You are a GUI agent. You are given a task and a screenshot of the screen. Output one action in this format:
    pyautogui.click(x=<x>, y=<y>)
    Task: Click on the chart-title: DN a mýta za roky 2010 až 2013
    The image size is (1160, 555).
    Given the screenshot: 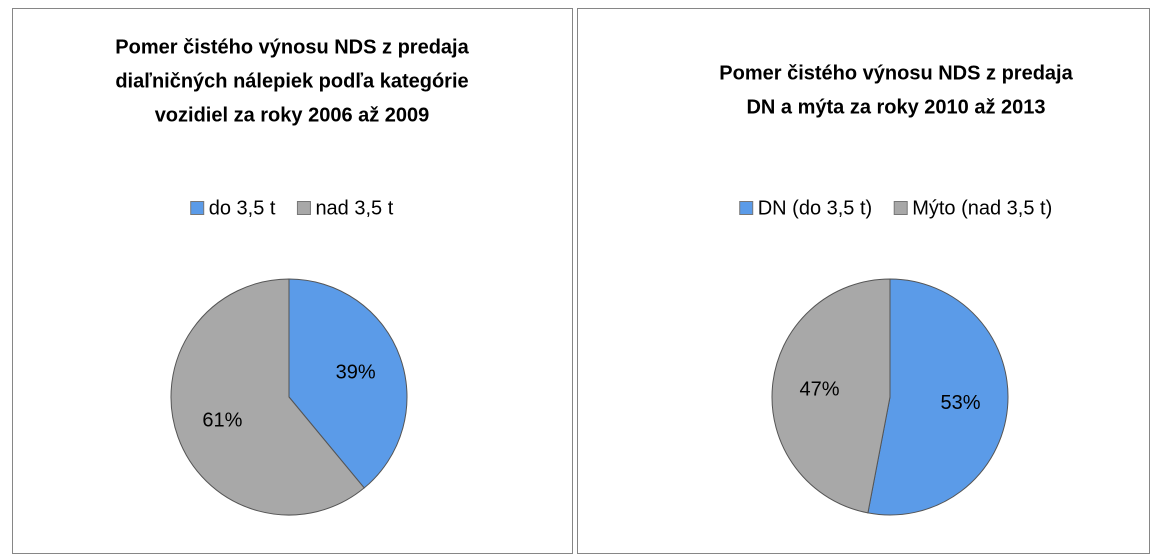 What is the action you would take?
    pyautogui.click(x=895, y=107)
    